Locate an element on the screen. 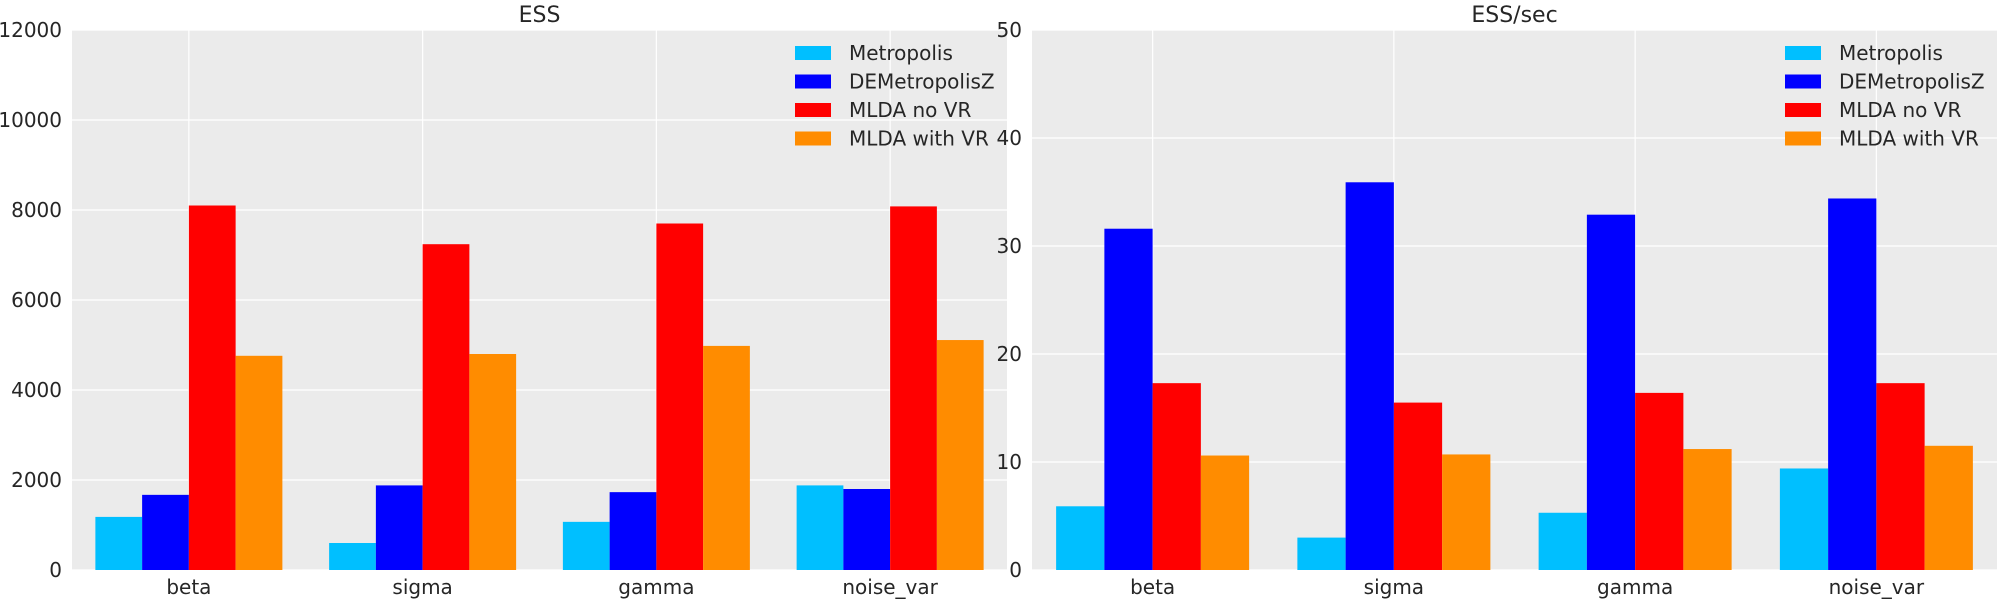  ess-bar-demetropolisz-sigma is located at coordinates (399, 527).